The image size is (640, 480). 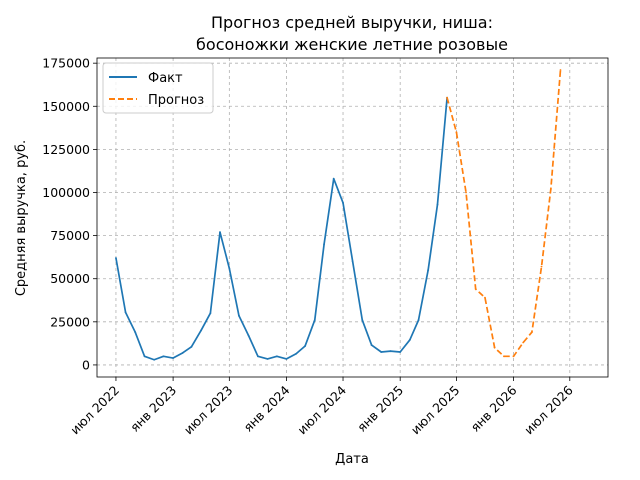 I want to click on y-tick-label: 125000, so click(x=66, y=149).